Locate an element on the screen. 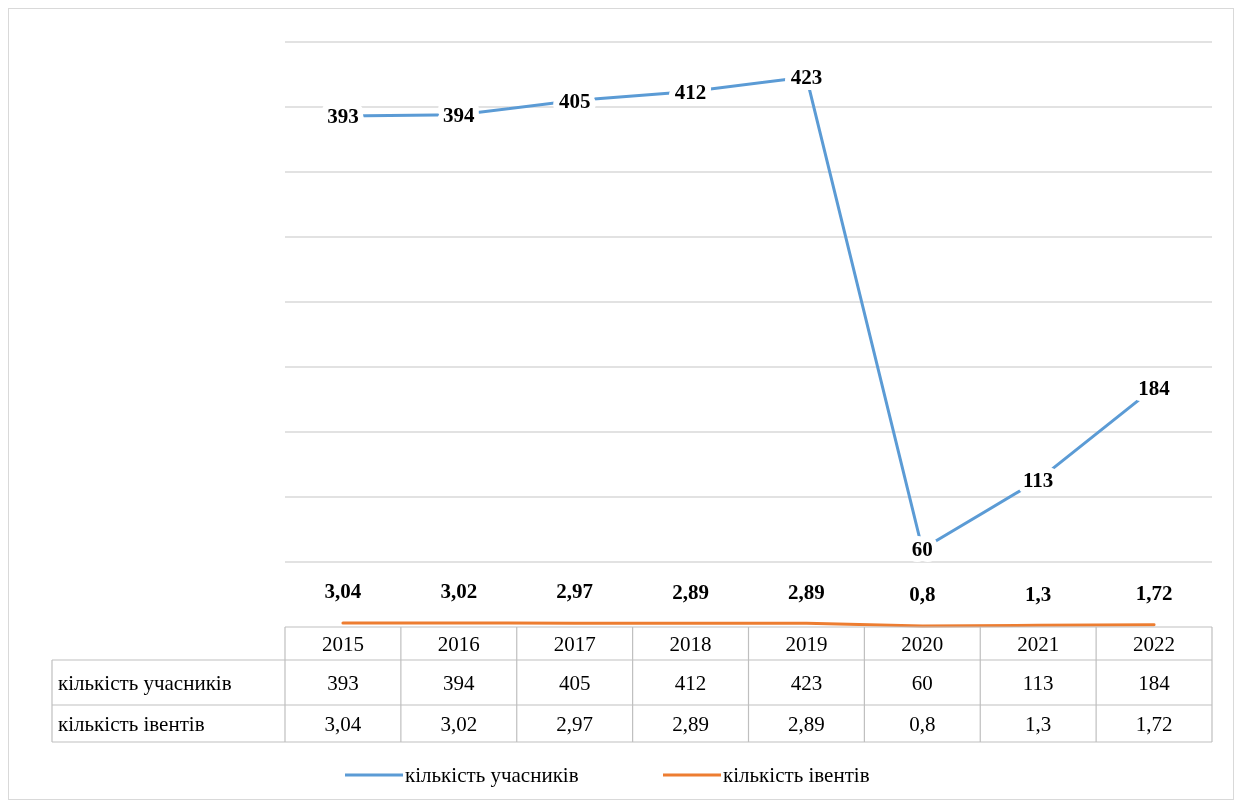 The height and width of the screenshot is (805, 1242). text: 423 is located at coordinates (806, 77).